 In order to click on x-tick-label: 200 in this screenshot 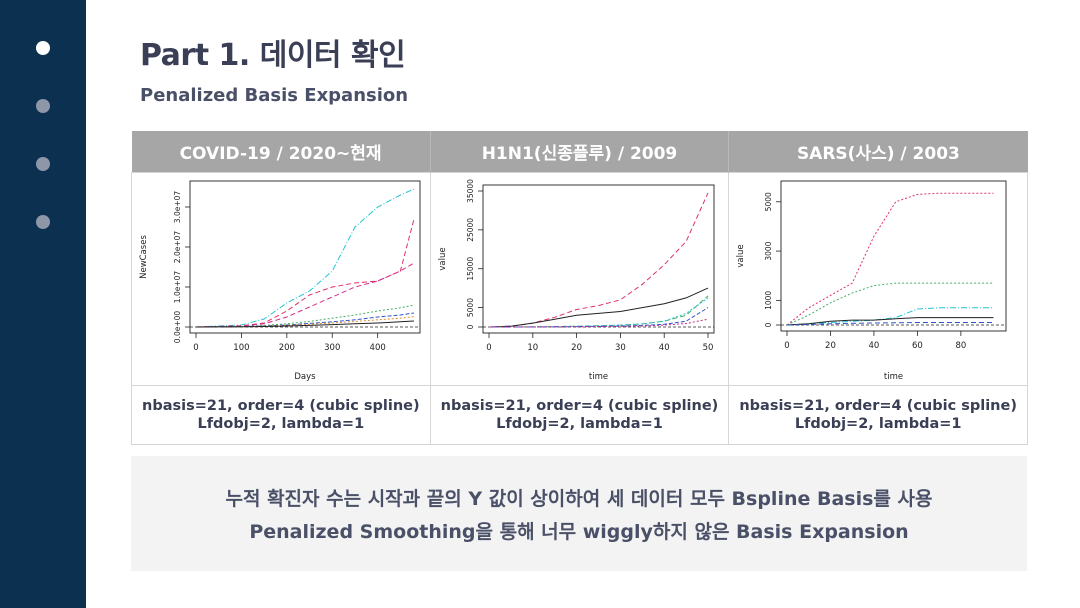, I will do `click(287, 348)`.